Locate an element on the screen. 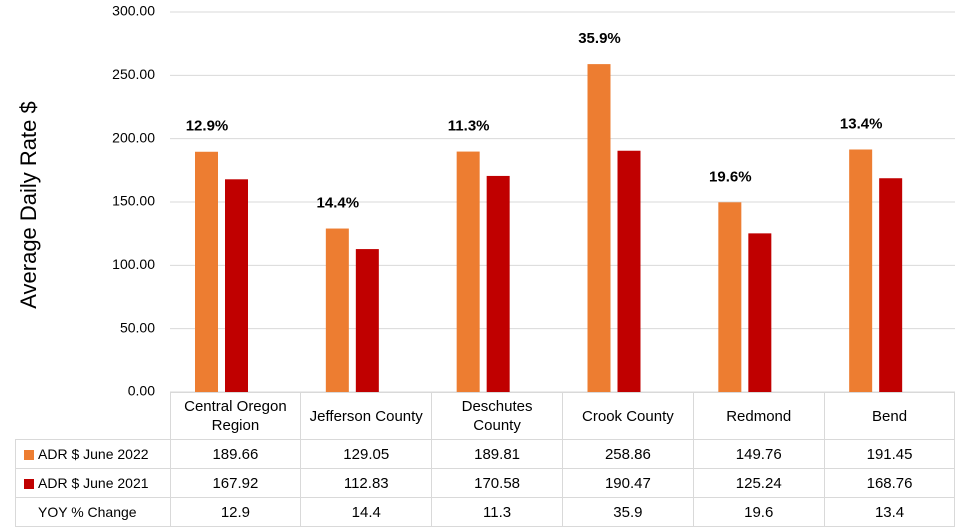  change-label: 11.3% is located at coordinates (469, 126).